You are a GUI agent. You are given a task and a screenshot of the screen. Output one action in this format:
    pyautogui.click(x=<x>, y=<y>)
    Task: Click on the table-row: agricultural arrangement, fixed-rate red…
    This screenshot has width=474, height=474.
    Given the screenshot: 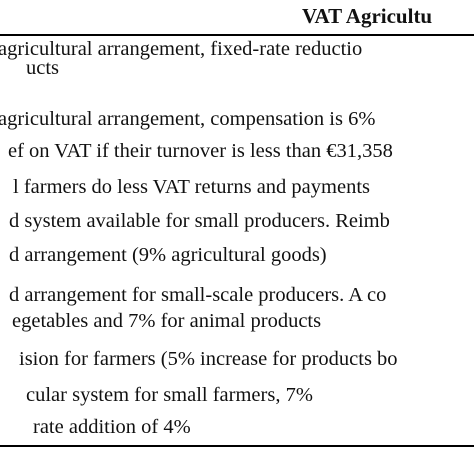 What is the action you would take?
    pyautogui.click(x=236, y=58)
    